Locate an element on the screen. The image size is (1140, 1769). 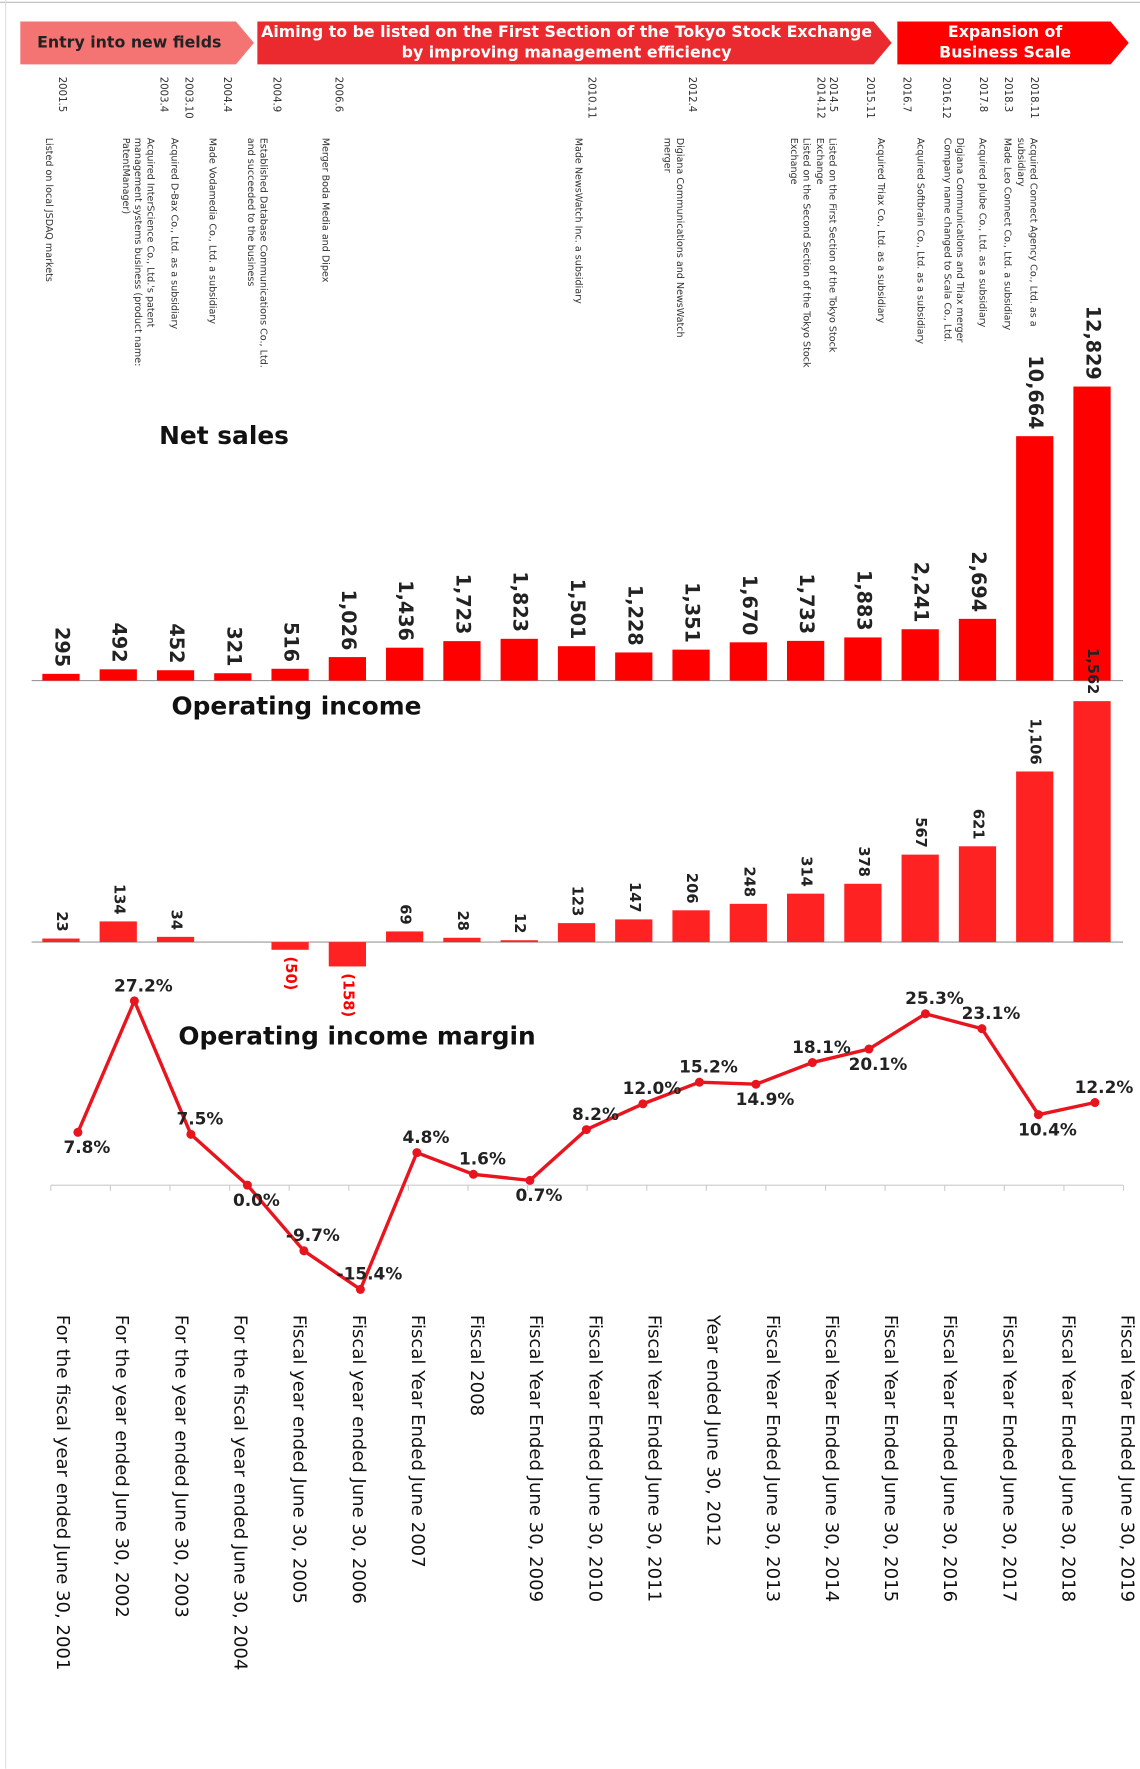
event-date: 2018.11 is located at coordinates (1033, 98).